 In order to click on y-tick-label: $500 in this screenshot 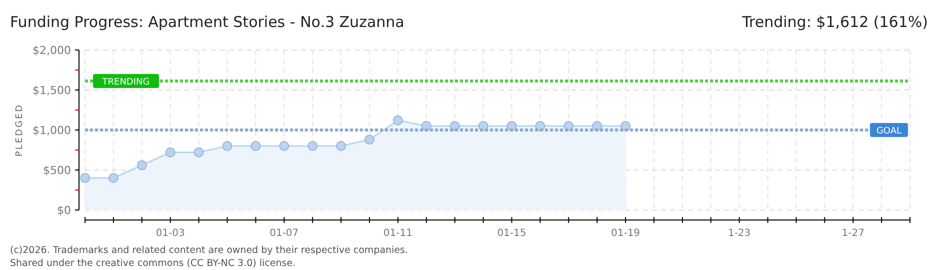, I will do `click(57, 170)`.